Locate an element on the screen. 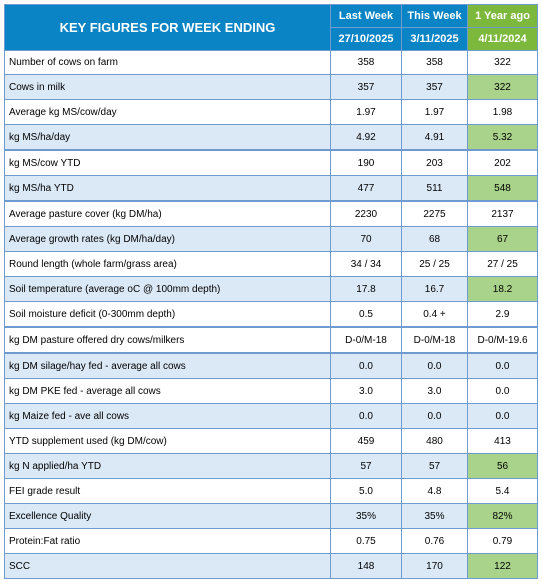 The height and width of the screenshot is (586, 542). value-last-week: D-0/M-18 is located at coordinates (366, 340).